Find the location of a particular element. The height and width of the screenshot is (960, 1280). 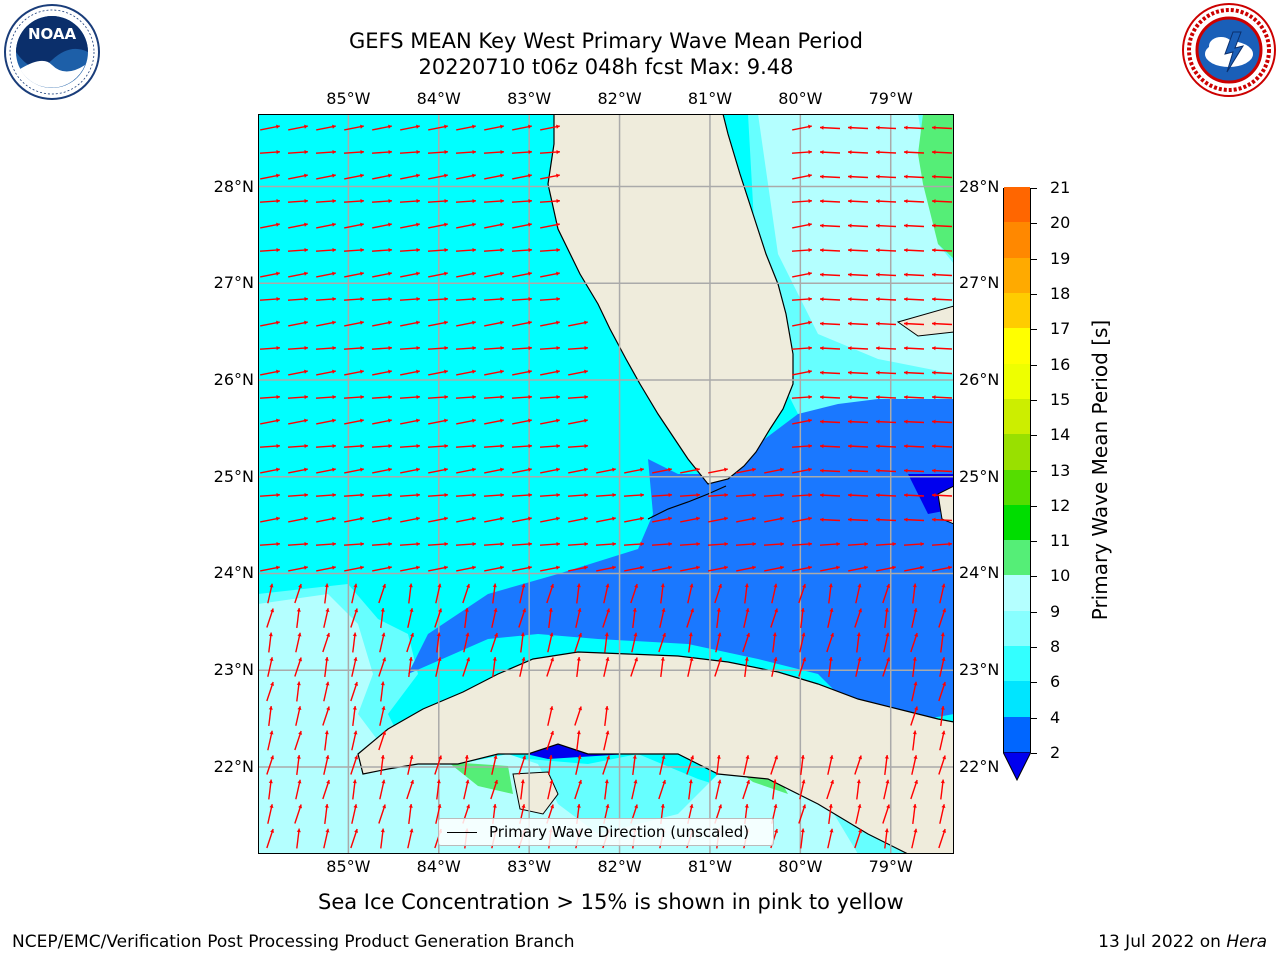

colorbar-tick-label: 8 is located at coordinates (1055, 647).